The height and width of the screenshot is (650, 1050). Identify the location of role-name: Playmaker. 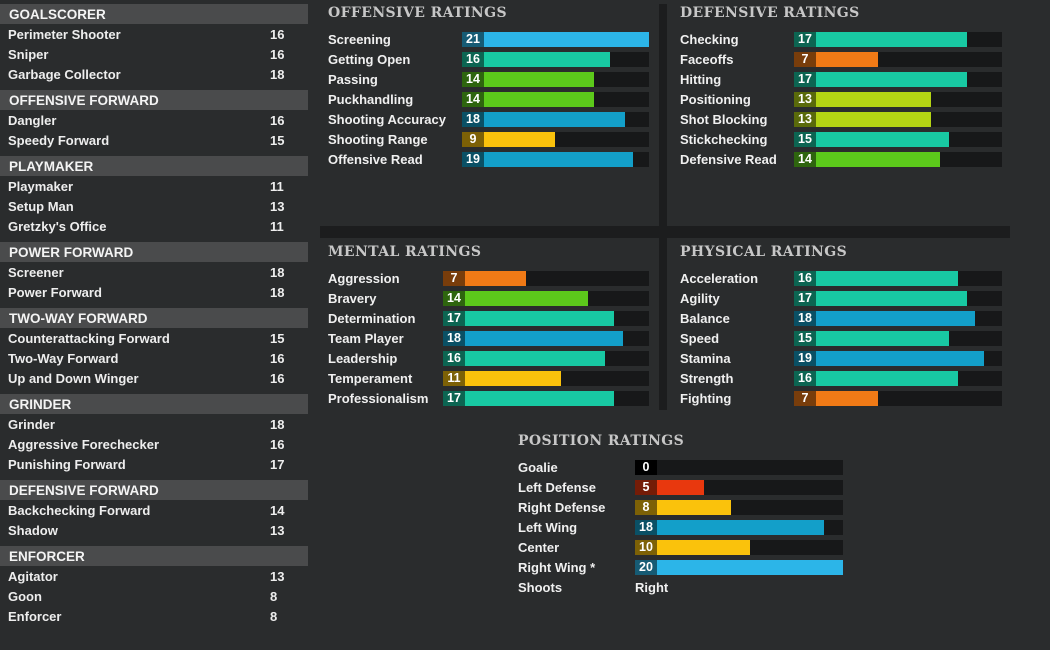
(41, 186).